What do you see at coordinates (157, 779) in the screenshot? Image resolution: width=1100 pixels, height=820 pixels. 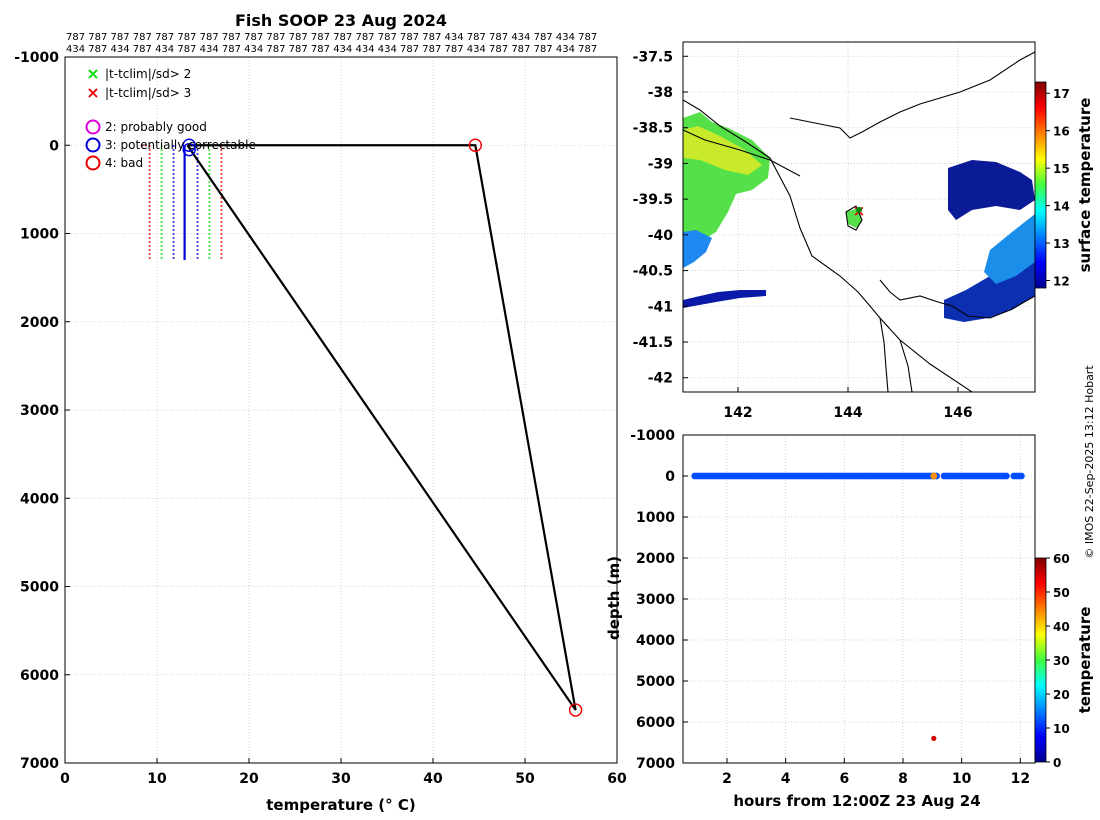 I see `x-tick-label: 10` at bounding box center [157, 779].